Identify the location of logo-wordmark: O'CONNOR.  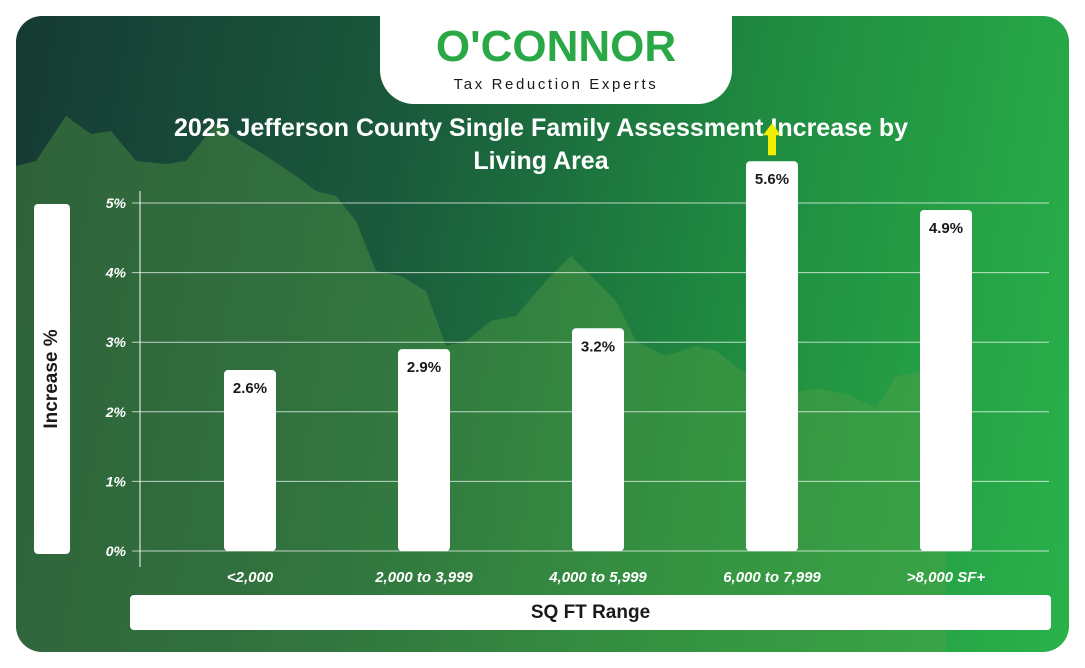
(556, 46).